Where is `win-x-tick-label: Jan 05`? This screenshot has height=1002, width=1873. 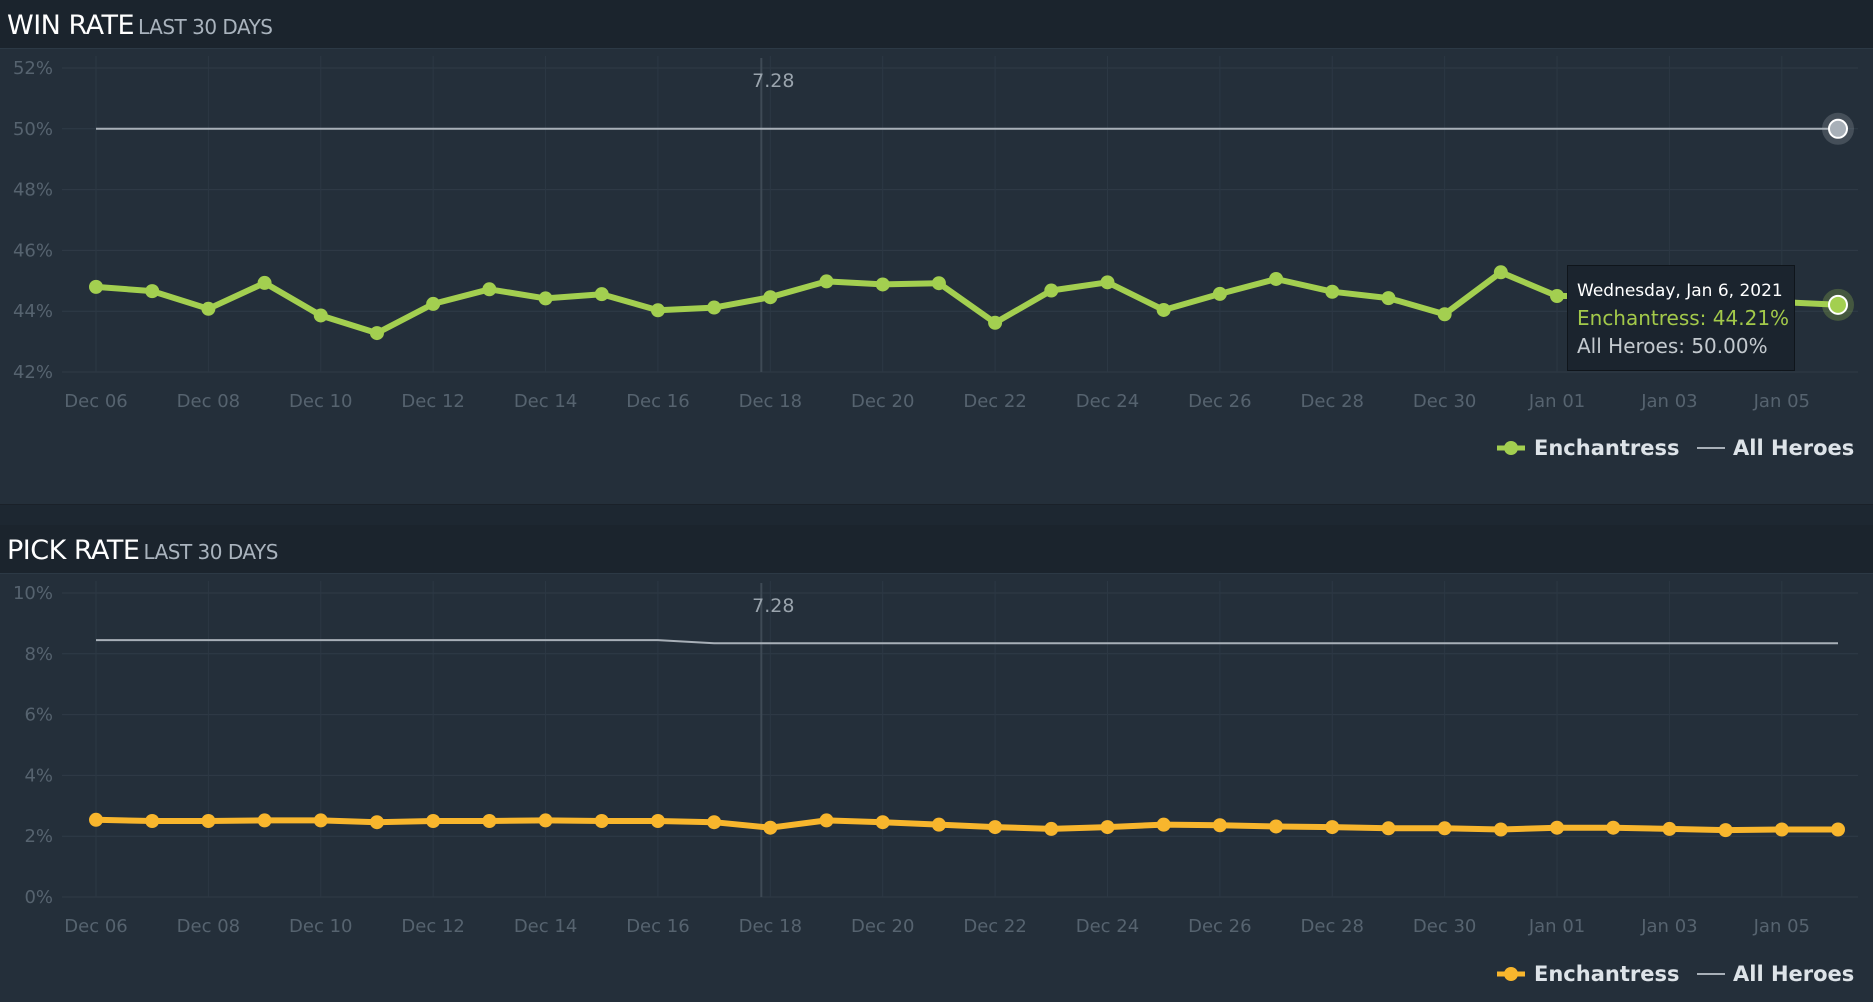 win-x-tick-label: Jan 05 is located at coordinates (1781, 401).